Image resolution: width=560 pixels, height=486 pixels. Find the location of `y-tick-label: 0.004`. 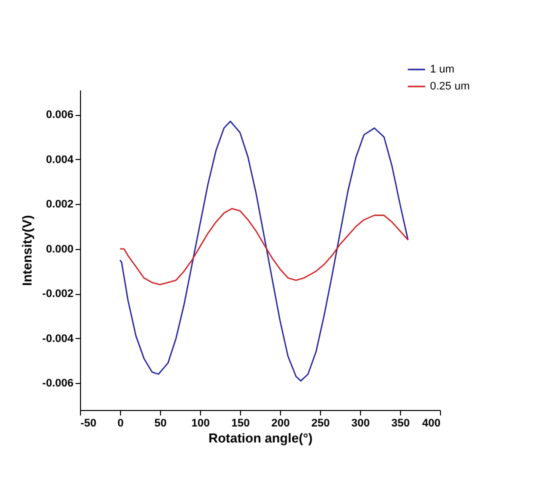

y-tick-label: 0.004 is located at coordinates (60, 160).